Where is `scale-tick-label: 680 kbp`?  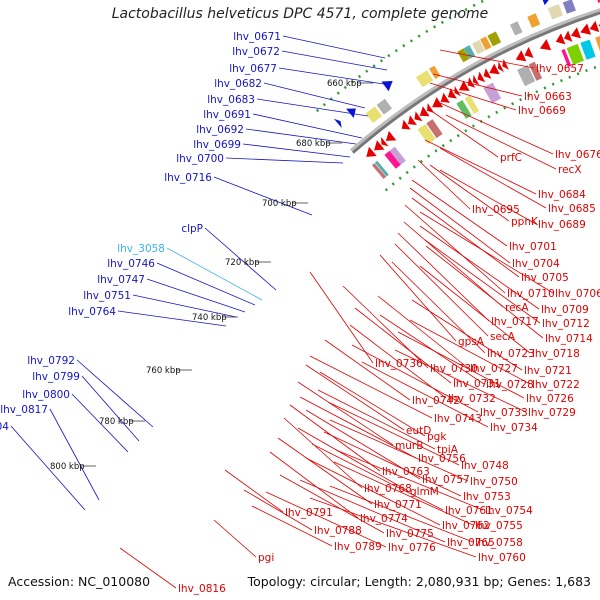 scale-tick-label: 680 kbp is located at coordinates (313, 144).